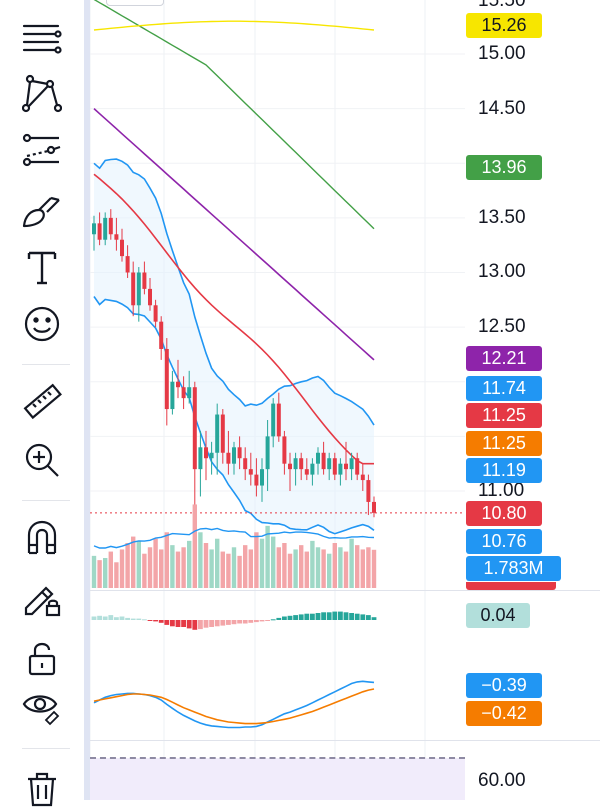  What do you see at coordinates (42, 210) in the screenshot?
I see `brush-icon` at bounding box center [42, 210].